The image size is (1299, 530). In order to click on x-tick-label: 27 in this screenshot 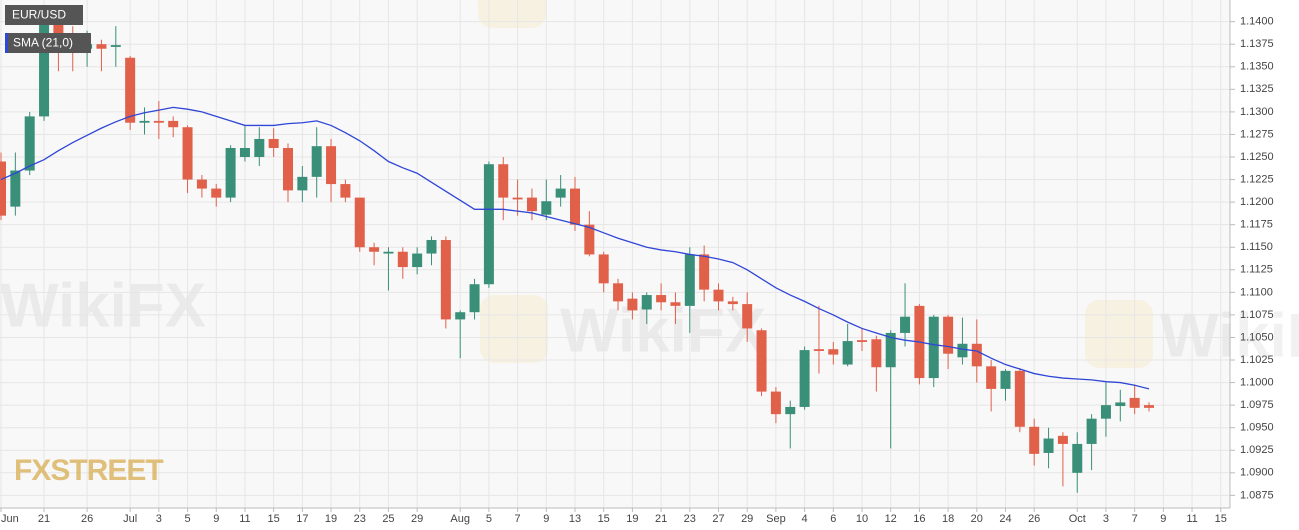, I will do `click(718, 519)`.